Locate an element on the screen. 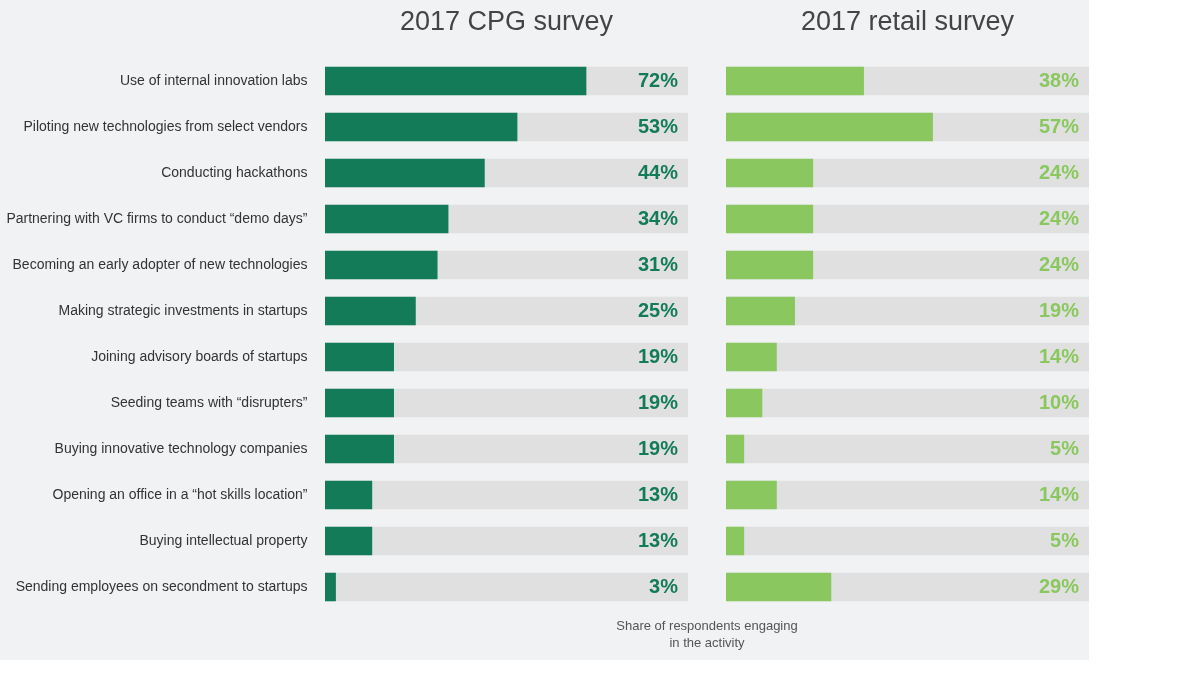 This screenshot has width=1180, height=689. data-label: 10% is located at coordinates (1059, 402).